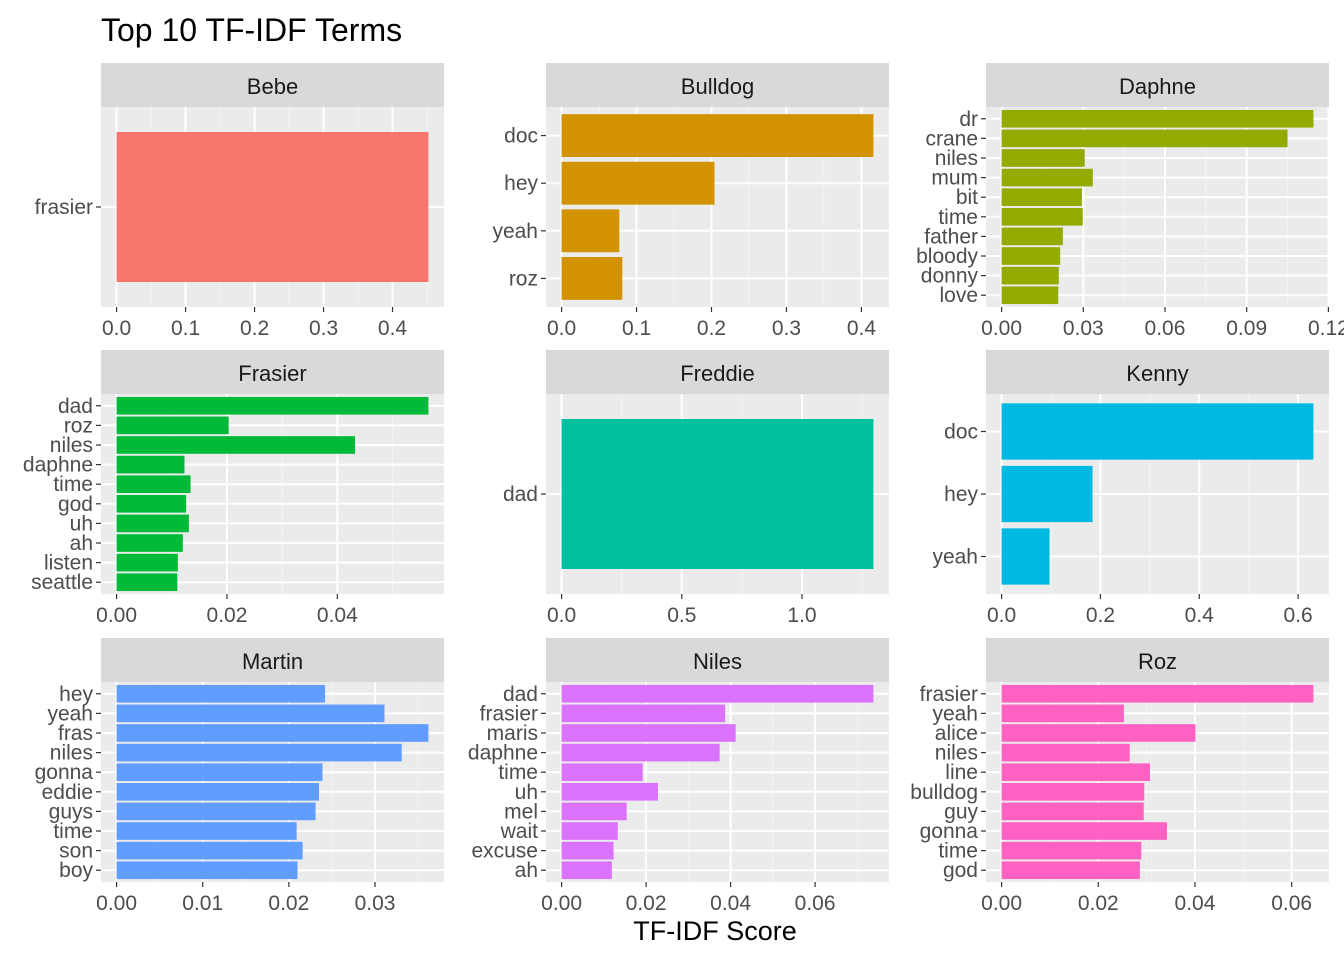  Describe the element at coordinates (951, 138) in the screenshot. I see `y-tick-label-daphne-crane: crane` at that location.